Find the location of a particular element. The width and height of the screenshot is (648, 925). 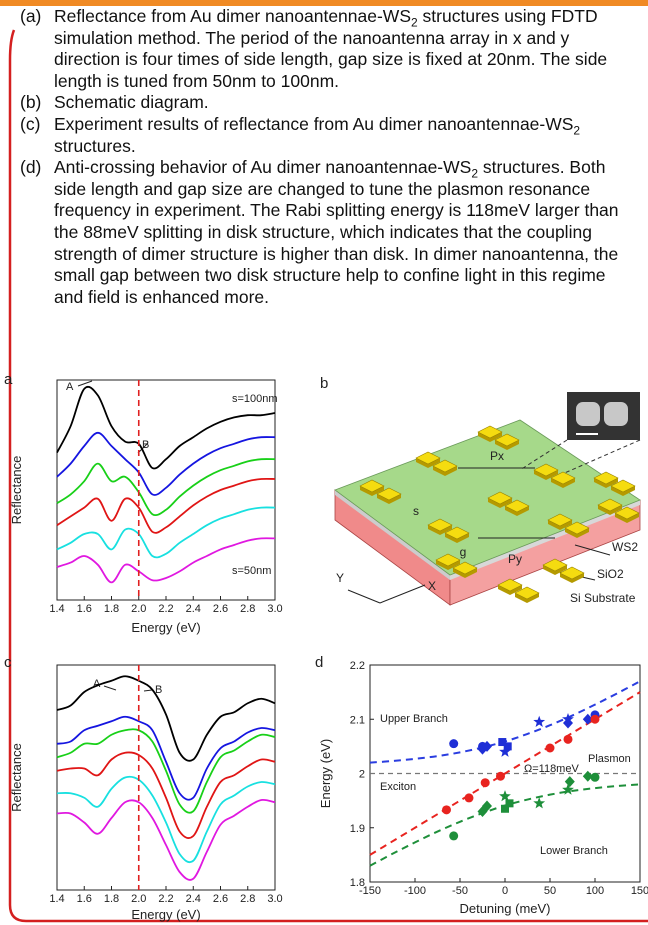

x-tick-label: 2.6 is located at coordinates (220, 609).